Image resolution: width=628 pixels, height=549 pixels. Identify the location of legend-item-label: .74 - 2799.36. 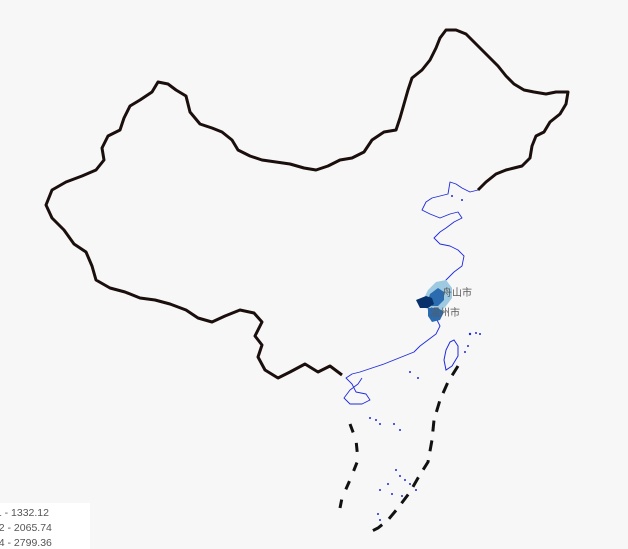
(26, 543).